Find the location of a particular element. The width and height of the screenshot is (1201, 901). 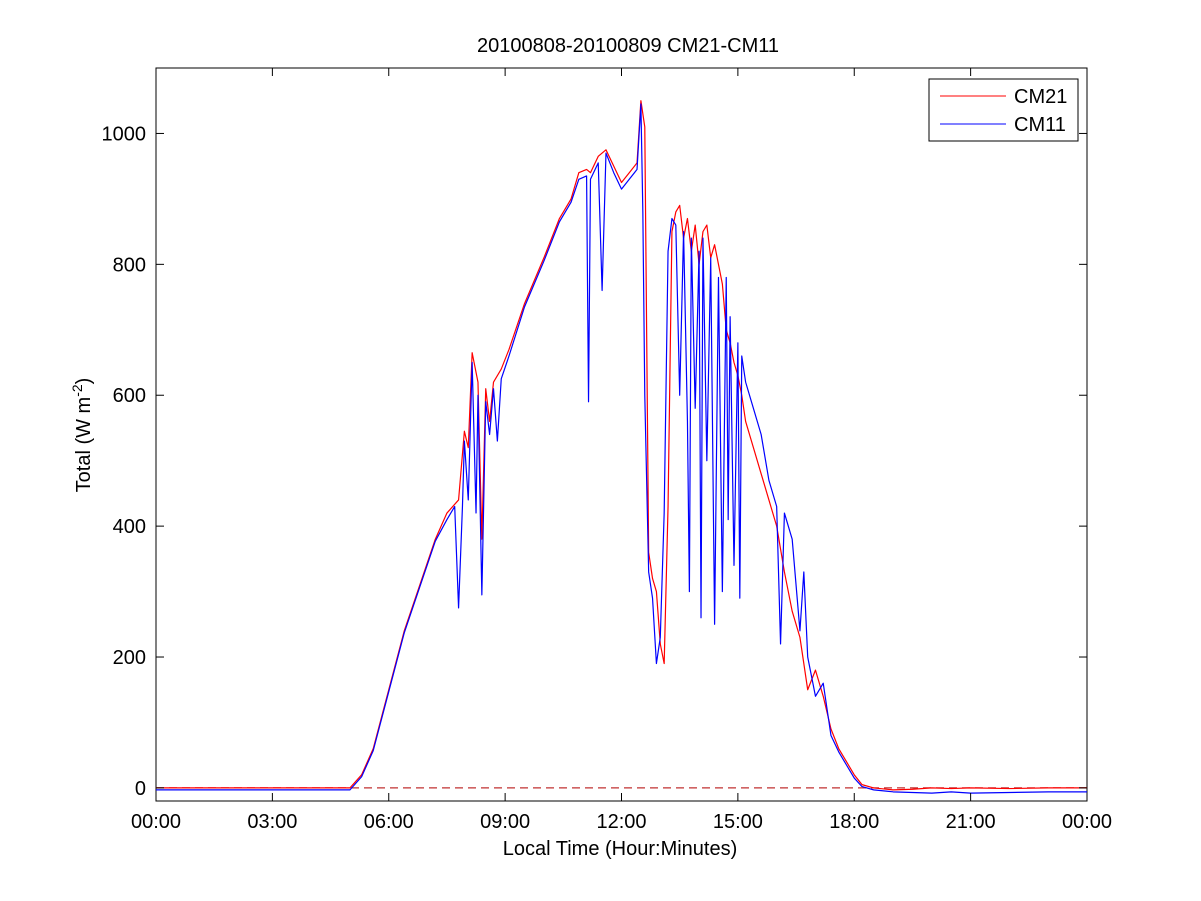

legend-label-cm11: CM11 is located at coordinates (1040, 125).